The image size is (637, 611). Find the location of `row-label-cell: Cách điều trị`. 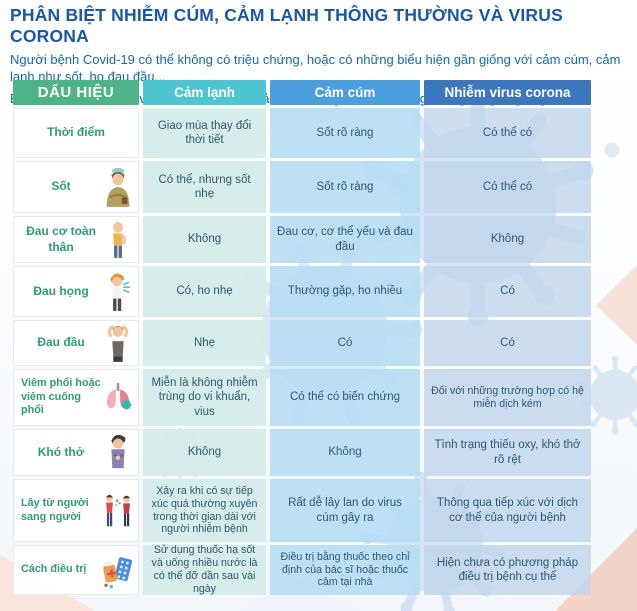

row-label-cell: Cách điều trị is located at coordinates (76, 570).